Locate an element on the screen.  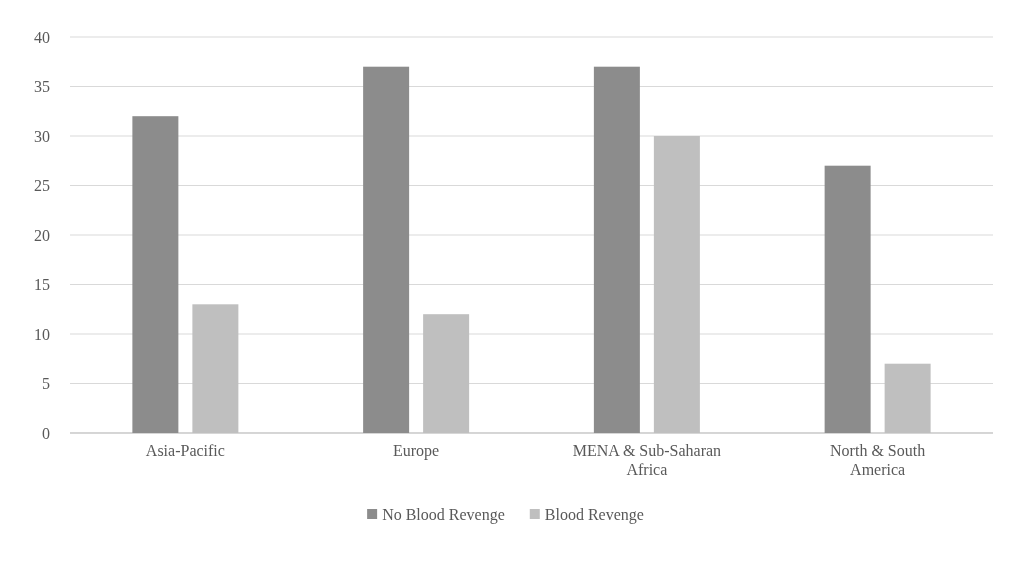
y-tick-label: 25 is located at coordinates (42, 186).